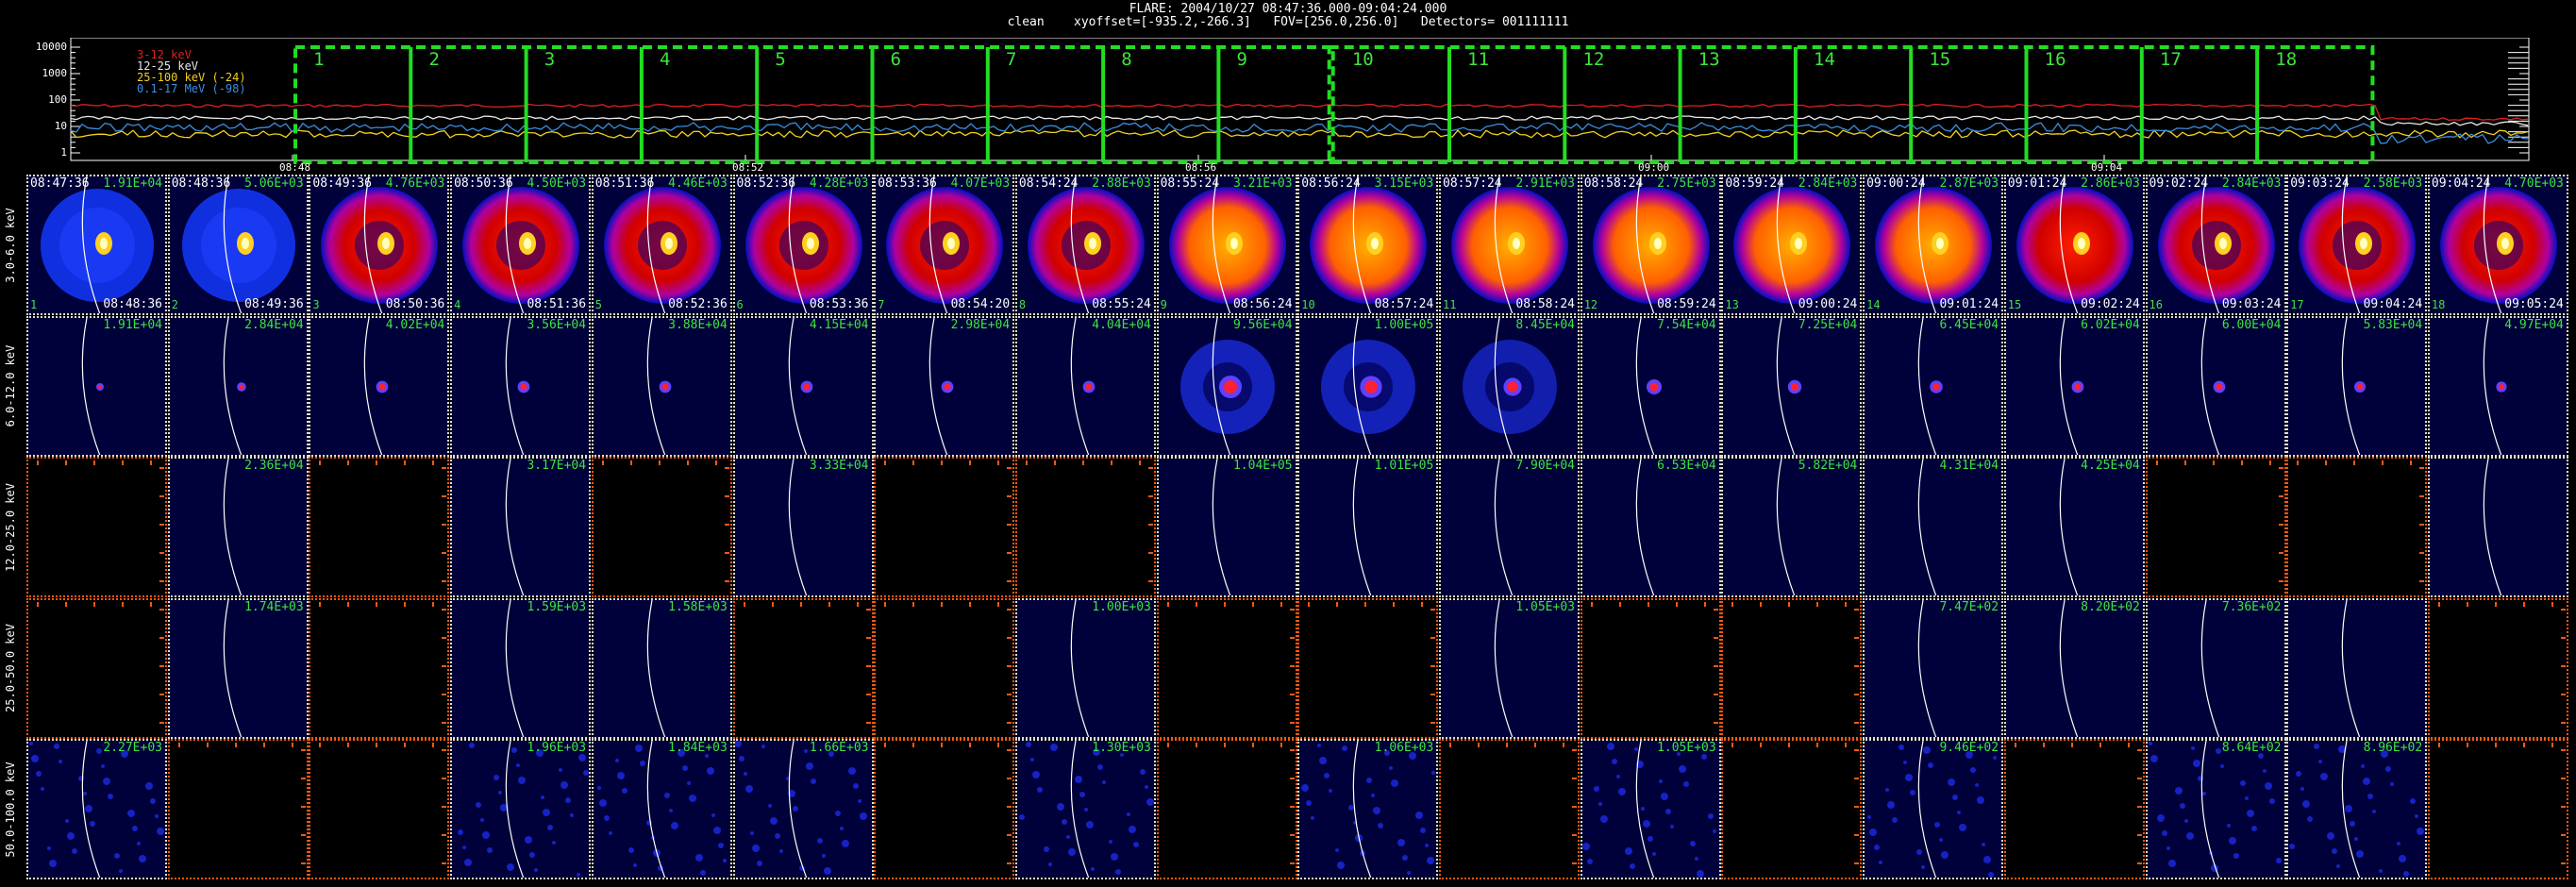  I want to click on image-cell: 5.82E+04, so click(1792, 527).